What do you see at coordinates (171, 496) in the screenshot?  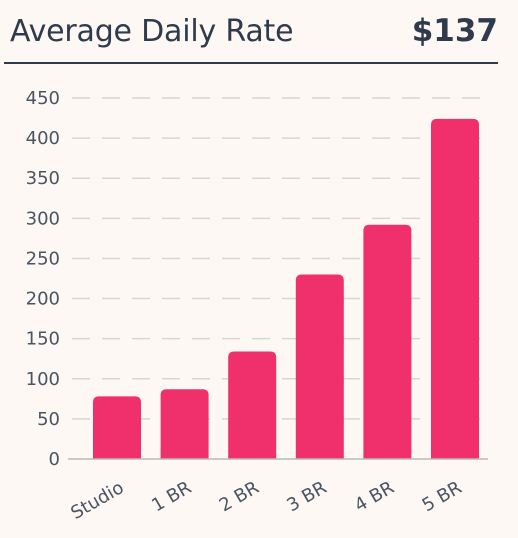 I see `x-tick-label: 1 BR` at bounding box center [171, 496].